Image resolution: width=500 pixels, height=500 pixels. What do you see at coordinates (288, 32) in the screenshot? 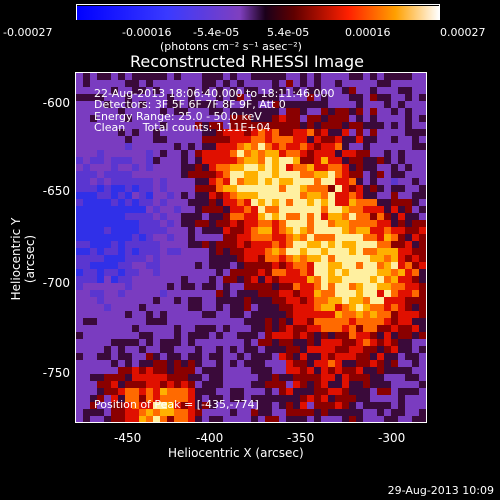
I see `colorbar-tick: 5.4e-05` at bounding box center [288, 32].